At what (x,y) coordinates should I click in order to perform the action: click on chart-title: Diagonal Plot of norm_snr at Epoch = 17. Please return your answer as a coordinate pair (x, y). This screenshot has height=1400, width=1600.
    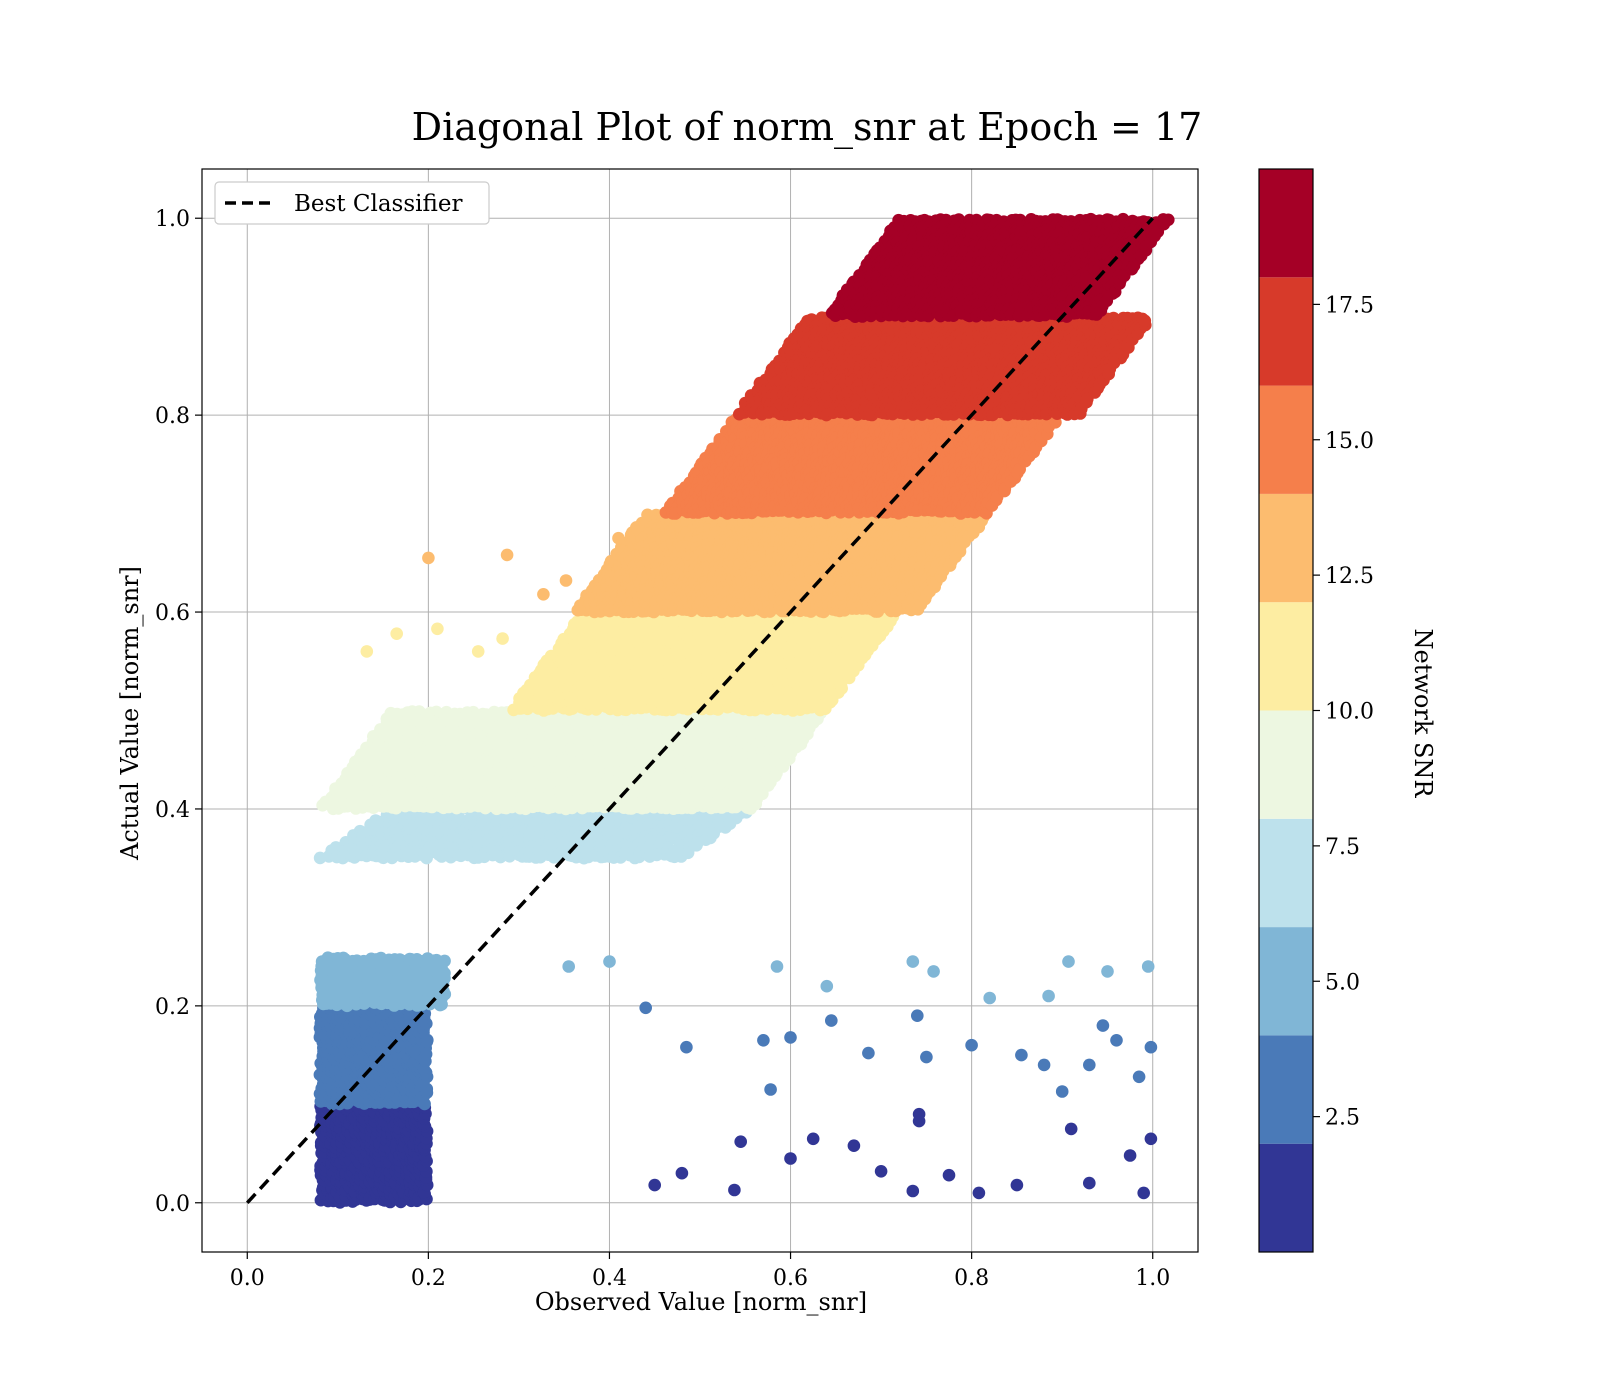
    Looking at the image, I should click on (807, 127).